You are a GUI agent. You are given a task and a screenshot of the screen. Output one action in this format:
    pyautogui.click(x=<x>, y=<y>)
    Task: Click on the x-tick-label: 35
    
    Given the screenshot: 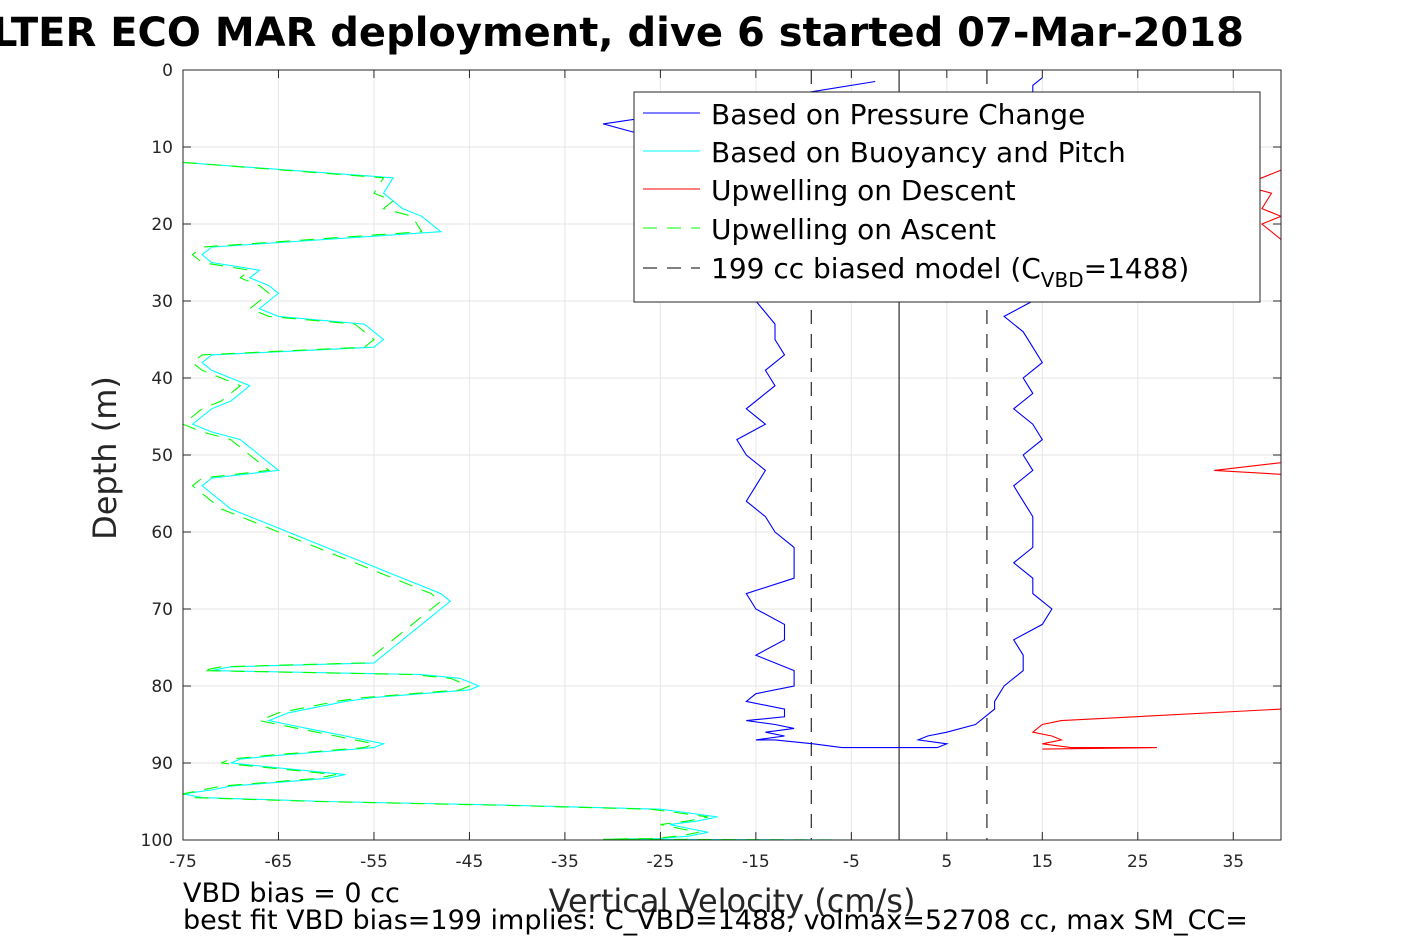 What is the action you would take?
    pyautogui.click(x=1233, y=862)
    